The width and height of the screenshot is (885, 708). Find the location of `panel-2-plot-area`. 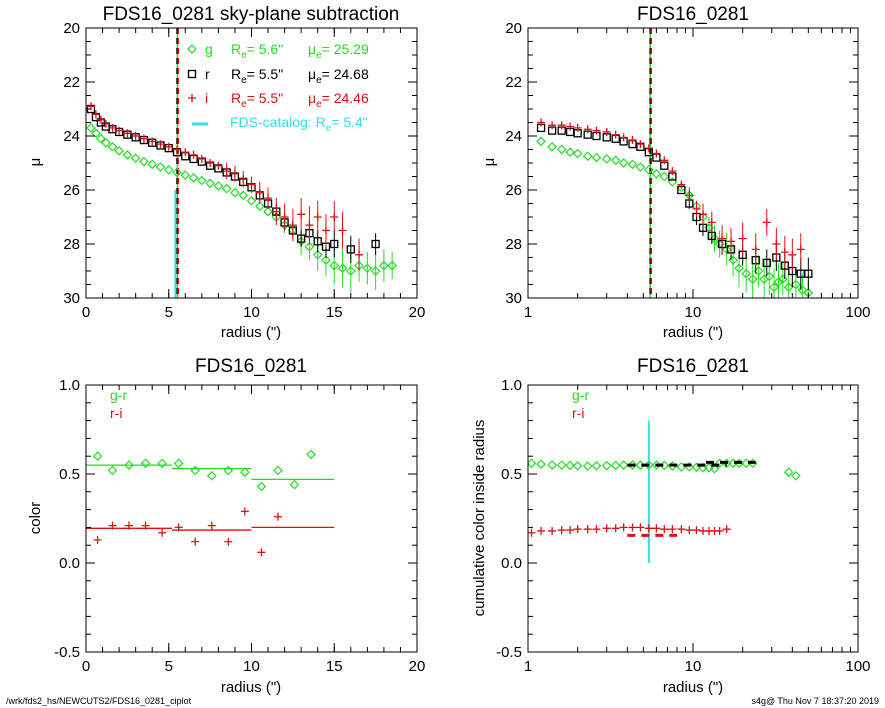

panel-2-plot-area is located at coordinates (675, 163).